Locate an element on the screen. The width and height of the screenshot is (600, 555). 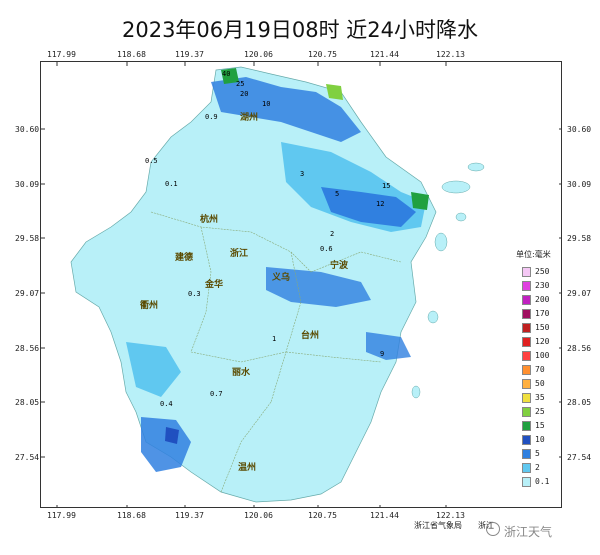
city-label: 宁波 is located at coordinates (339, 266).